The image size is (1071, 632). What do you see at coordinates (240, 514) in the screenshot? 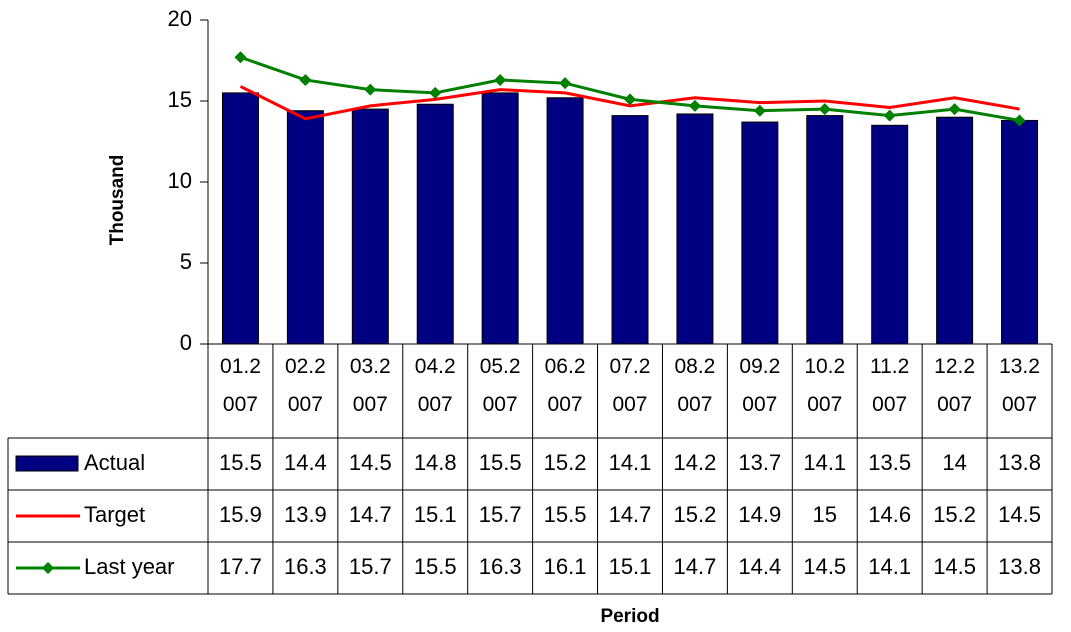
I see `table-cell: 15.9` at bounding box center [240, 514].